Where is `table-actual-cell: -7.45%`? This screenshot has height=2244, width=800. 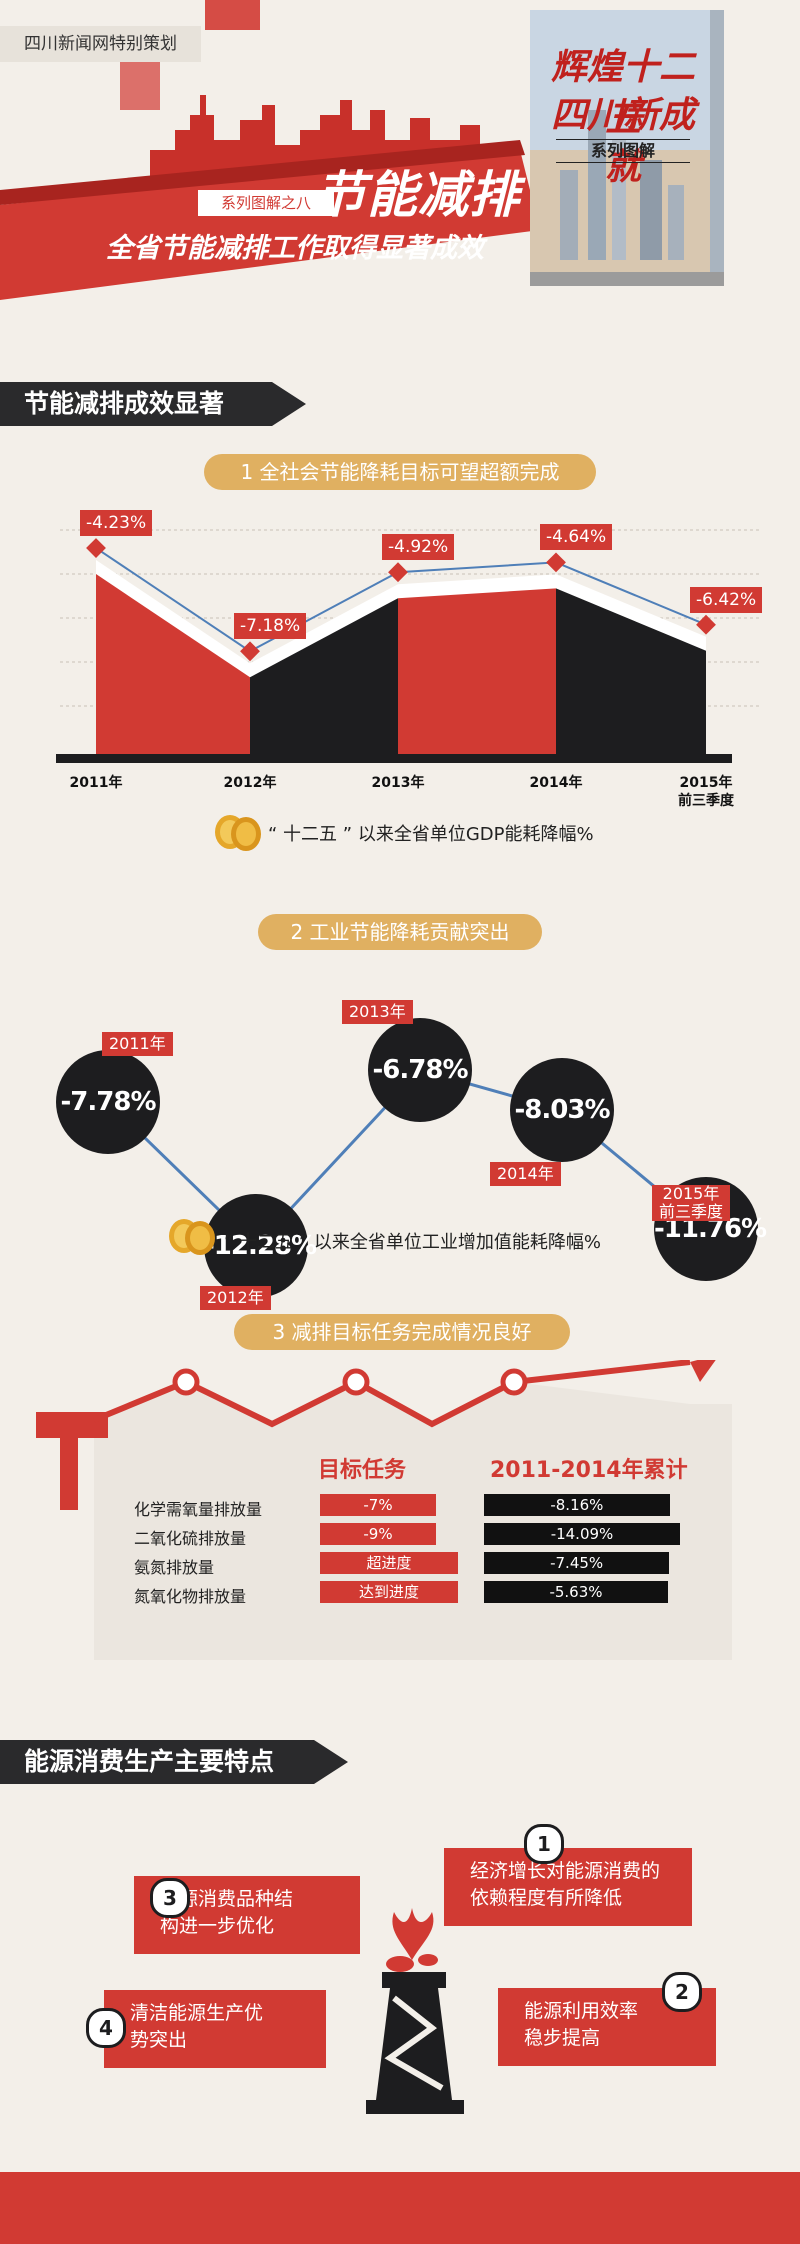
table-actual-cell: -7.45% is located at coordinates (577, 1563).